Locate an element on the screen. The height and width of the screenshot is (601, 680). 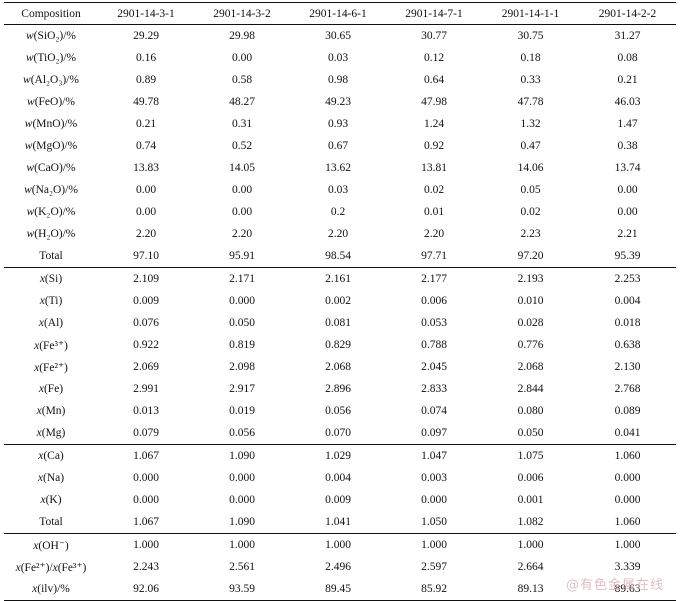
value-cell: 0.67 is located at coordinates (338, 146).